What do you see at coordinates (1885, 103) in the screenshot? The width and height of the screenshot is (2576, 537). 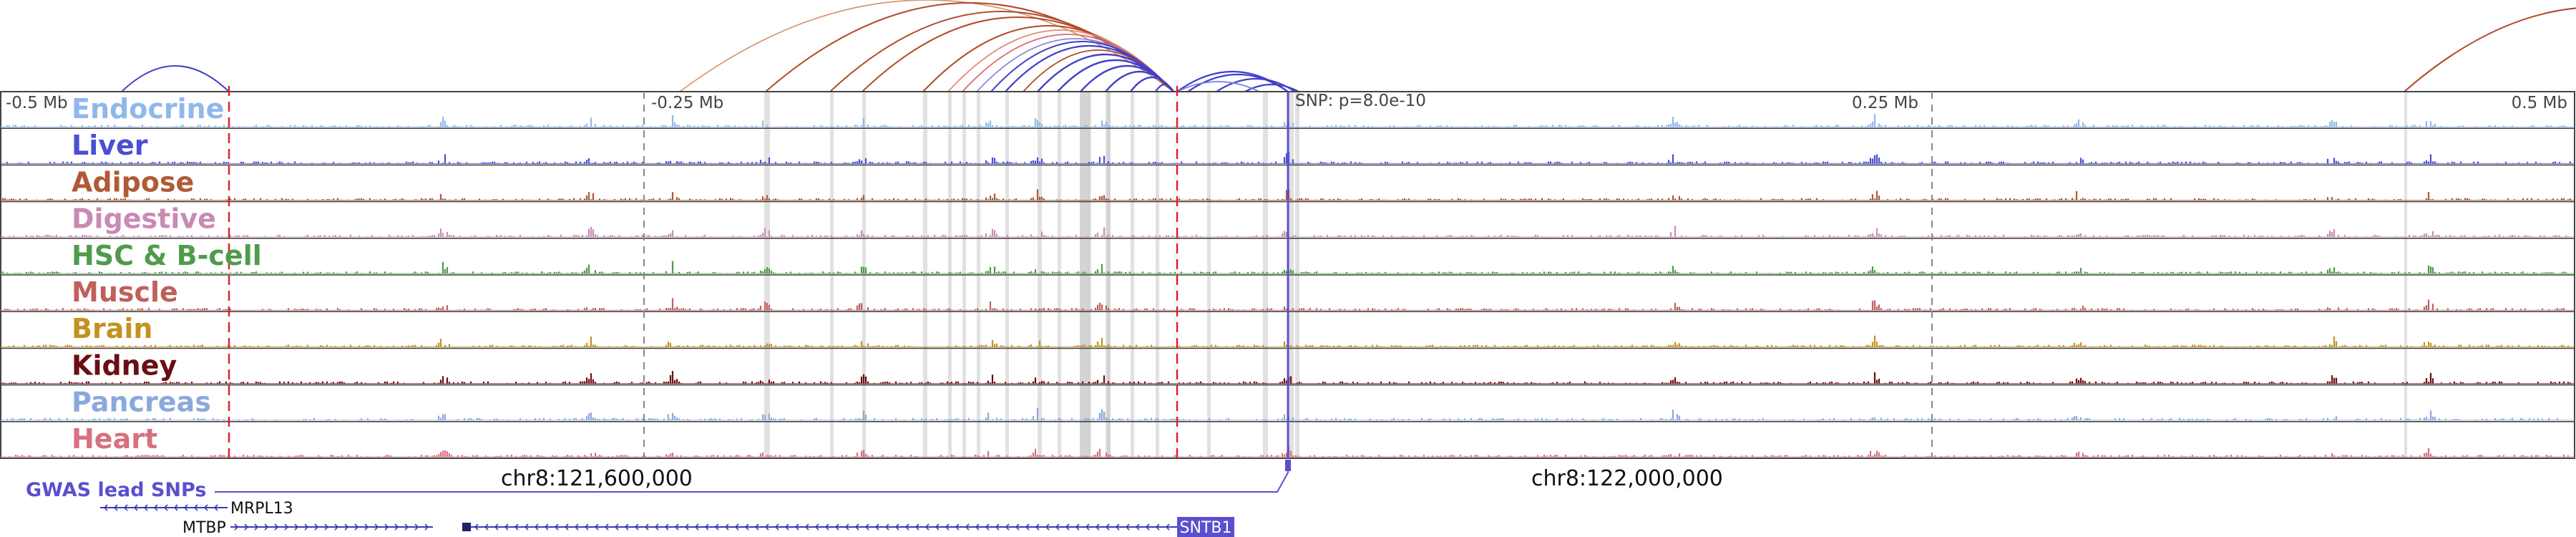 I see `tick-label-0.25: 0.25 Mb` at bounding box center [1885, 103].